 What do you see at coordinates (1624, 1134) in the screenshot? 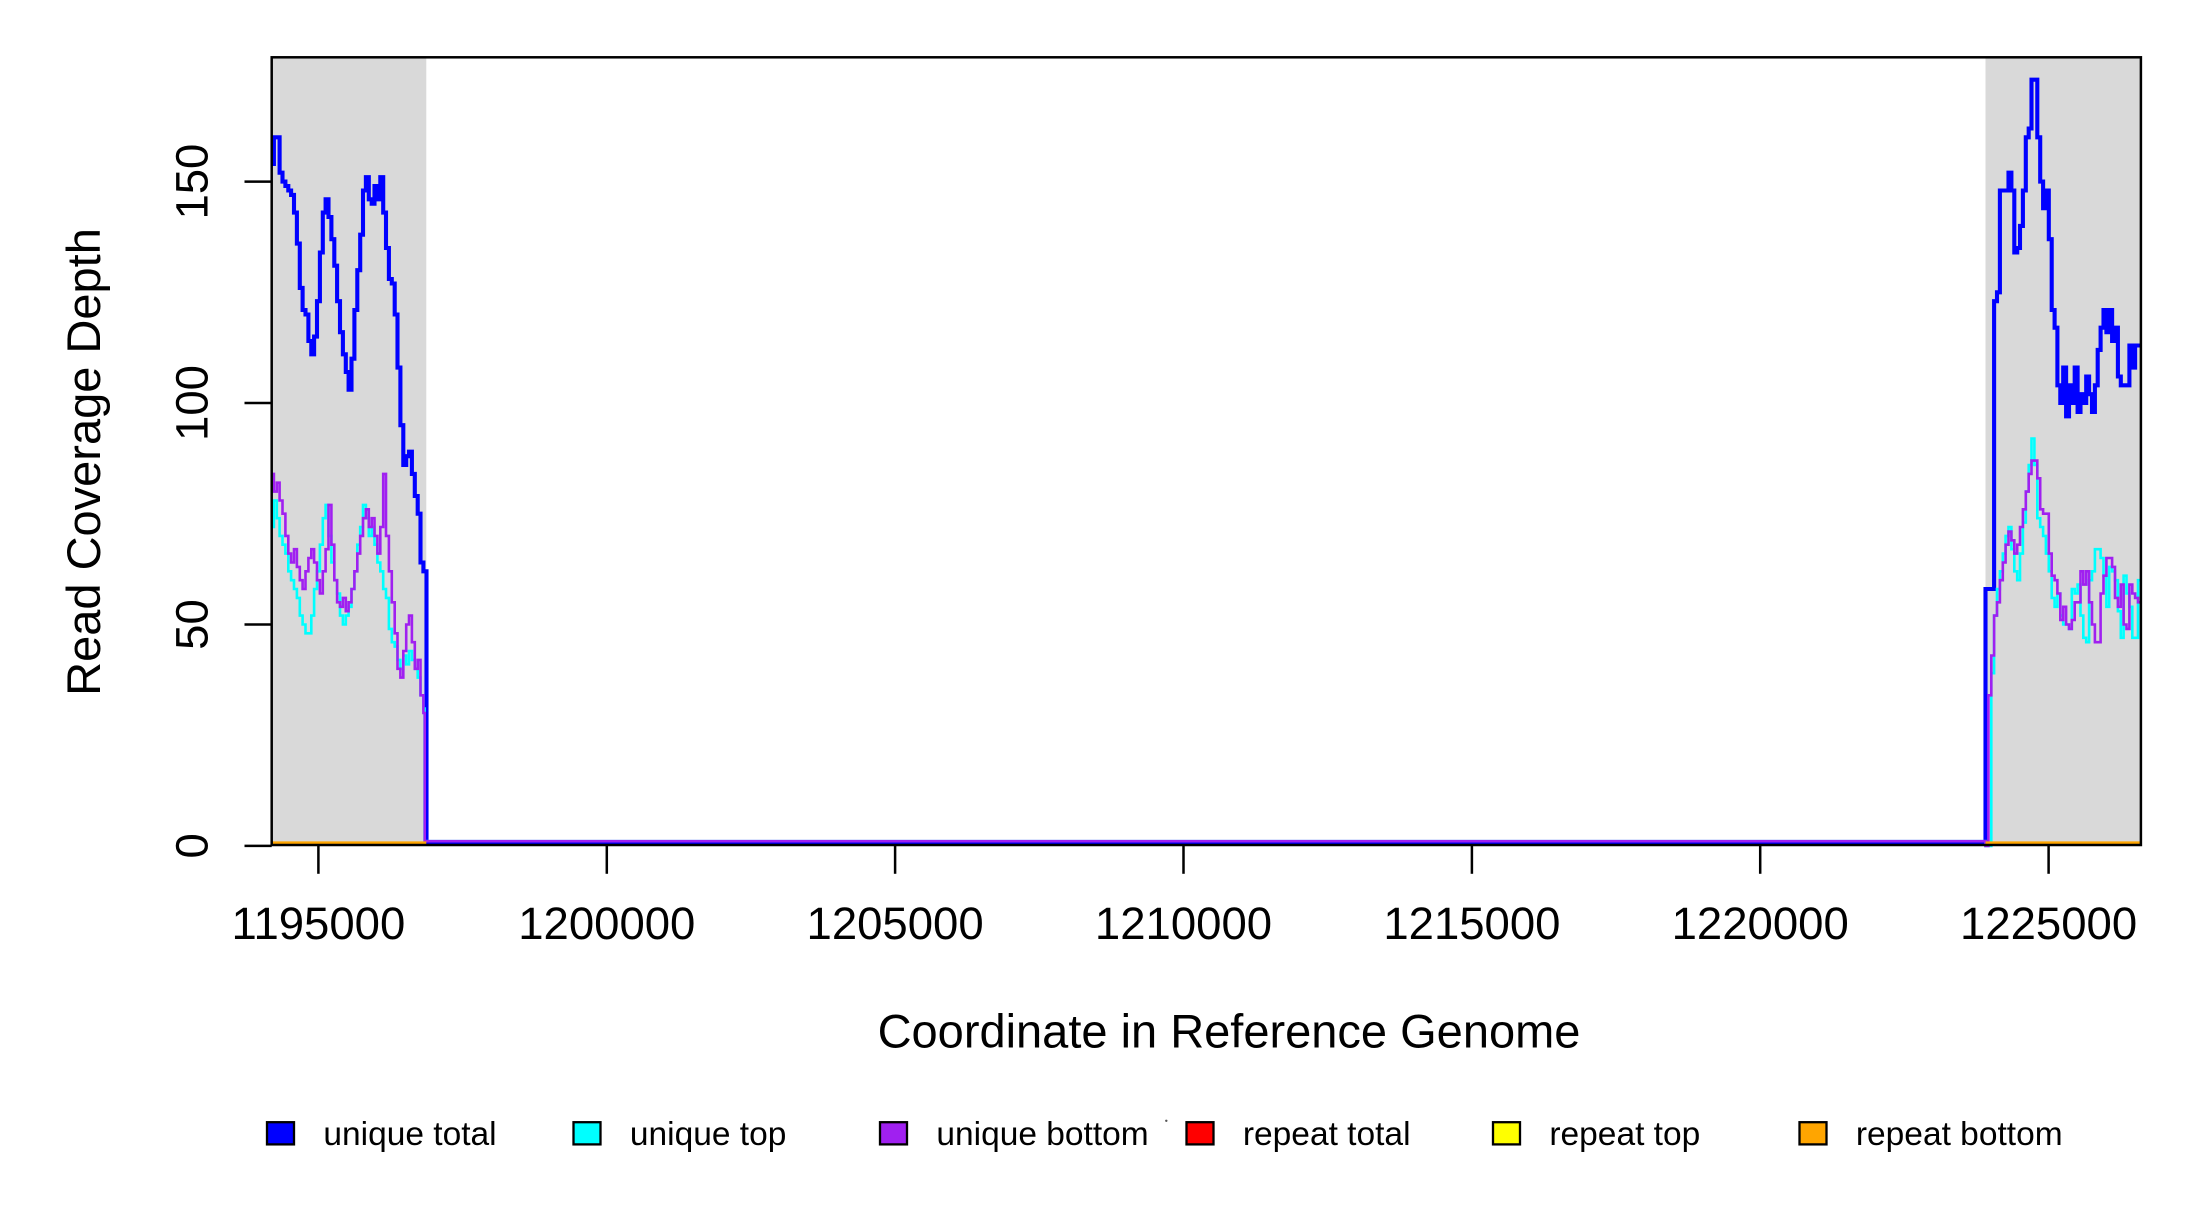
I see `svg-text: repeat top` at bounding box center [1624, 1134].